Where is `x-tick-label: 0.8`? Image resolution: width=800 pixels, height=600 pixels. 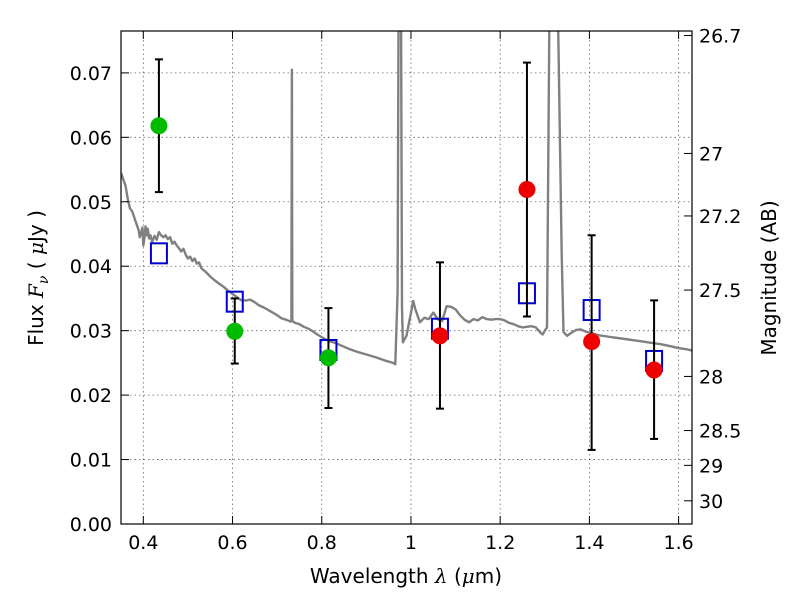 x-tick-label: 0.8 is located at coordinates (322, 543).